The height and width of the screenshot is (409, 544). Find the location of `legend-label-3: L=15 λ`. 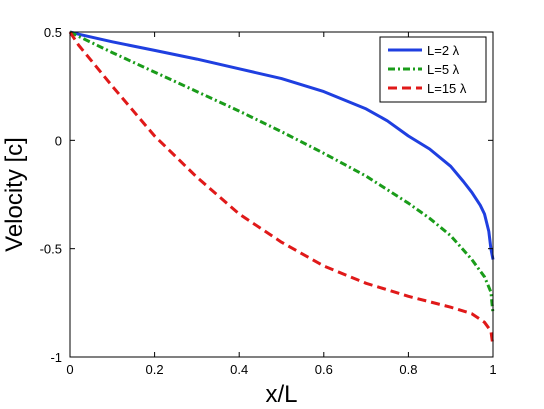

legend-label-3: L=15 λ is located at coordinates (447, 88).